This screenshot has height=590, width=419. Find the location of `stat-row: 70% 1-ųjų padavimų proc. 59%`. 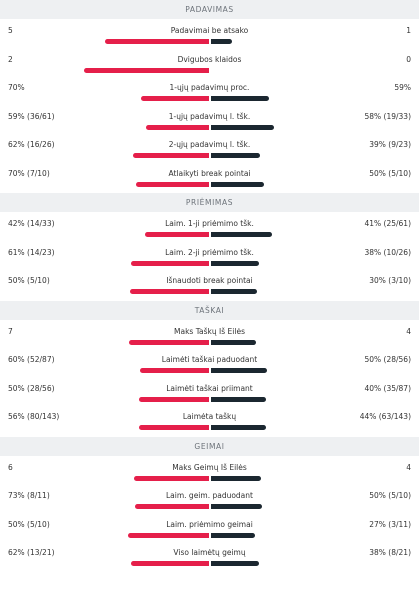

stat-row: 70% 1-ųjų padavimų proc. 59% is located at coordinates (209, 93).